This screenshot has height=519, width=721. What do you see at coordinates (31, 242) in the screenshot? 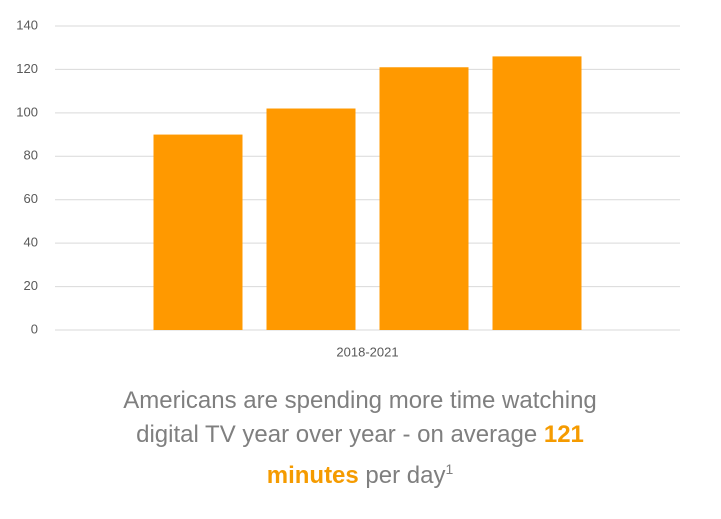
I see `y-tick-label: 40` at bounding box center [31, 242].